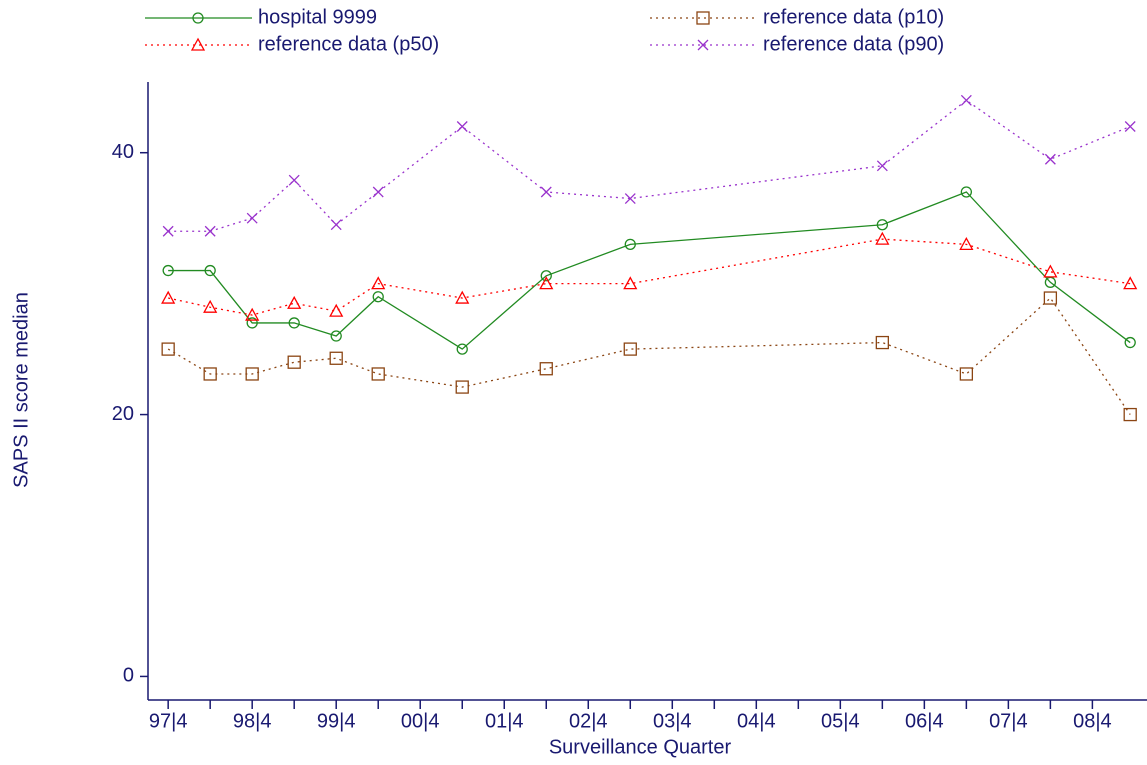 The height and width of the screenshot is (765, 1147). I want to click on x-tick-label: 05|4, so click(840, 721).